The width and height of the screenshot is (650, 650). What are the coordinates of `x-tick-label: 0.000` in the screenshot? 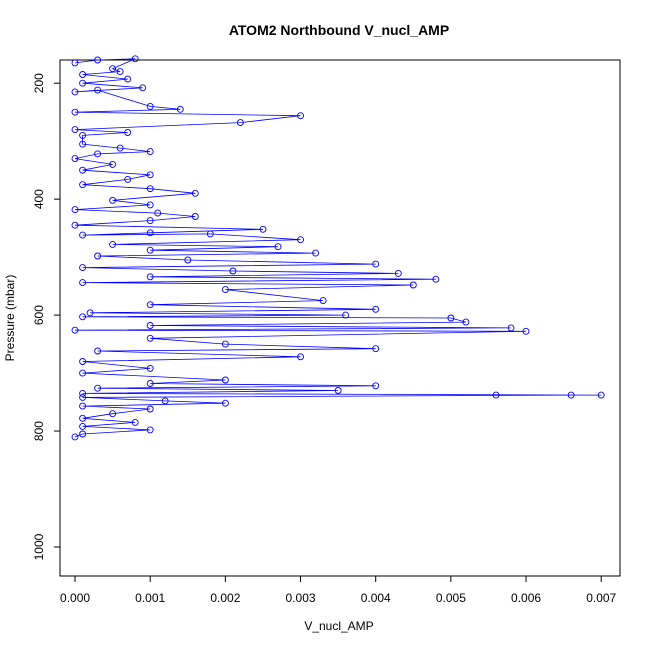 It's located at (75, 598).